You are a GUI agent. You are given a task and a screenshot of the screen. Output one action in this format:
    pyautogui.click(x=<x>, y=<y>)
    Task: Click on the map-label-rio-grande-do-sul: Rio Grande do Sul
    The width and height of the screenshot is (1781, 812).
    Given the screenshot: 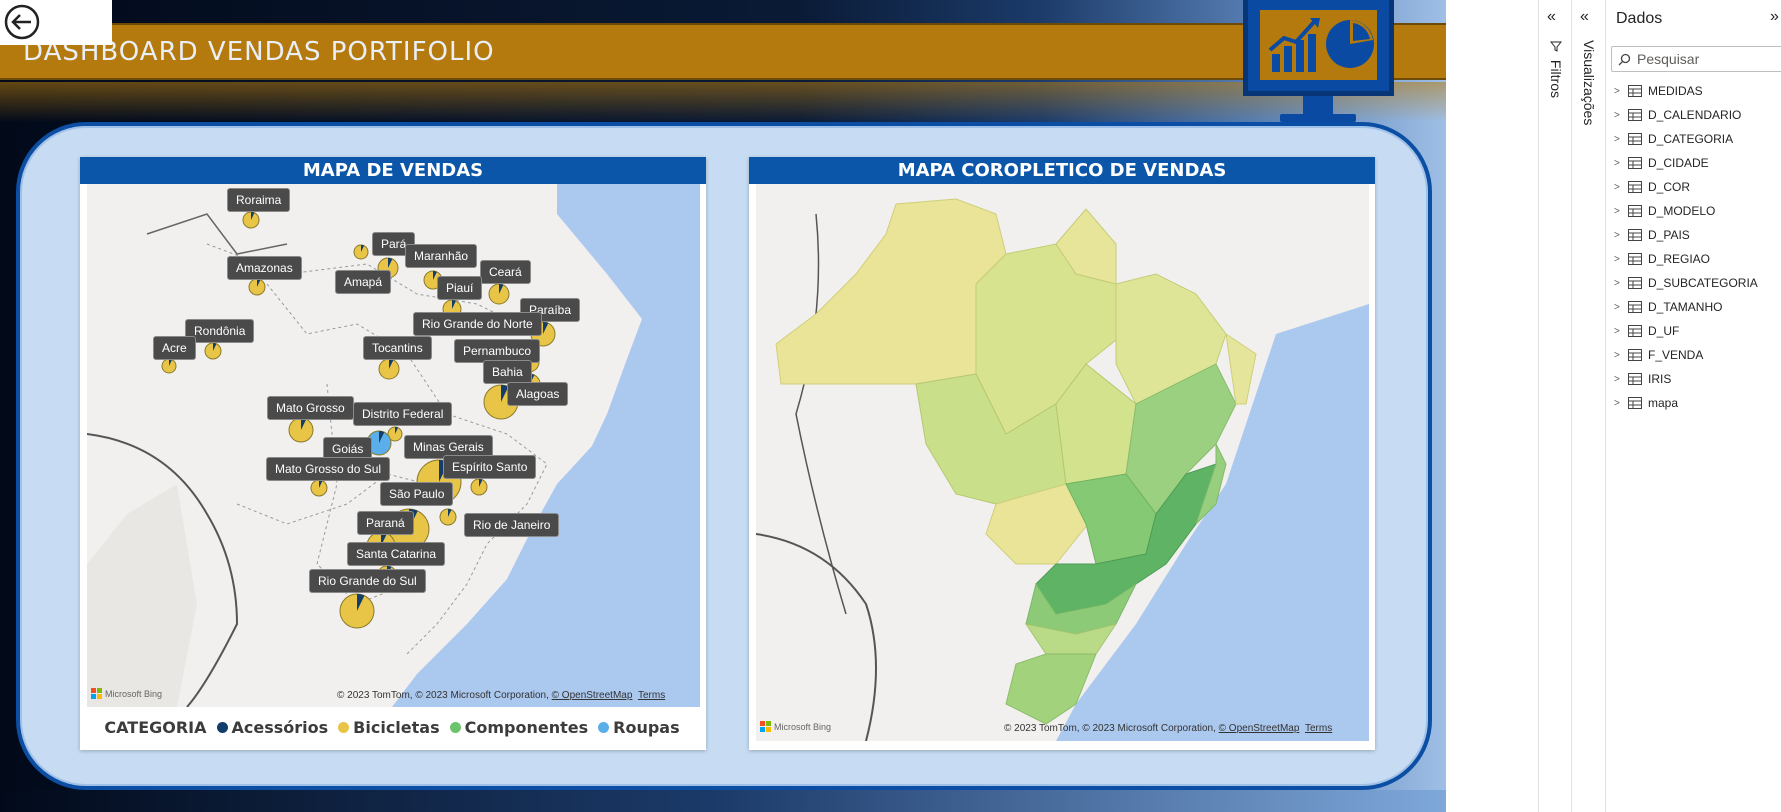 What is the action you would take?
    pyautogui.click(x=367, y=581)
    